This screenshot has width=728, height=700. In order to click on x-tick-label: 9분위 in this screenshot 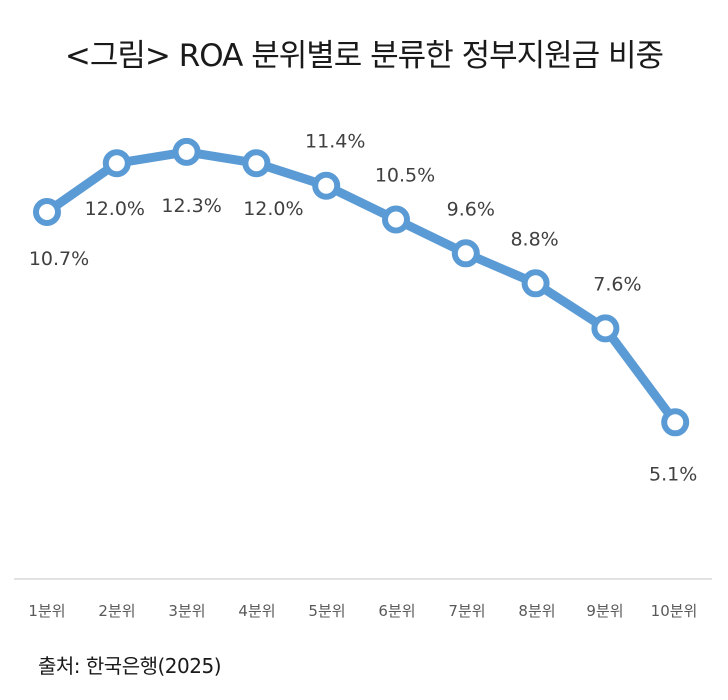, I will do `click(604, 611)`.